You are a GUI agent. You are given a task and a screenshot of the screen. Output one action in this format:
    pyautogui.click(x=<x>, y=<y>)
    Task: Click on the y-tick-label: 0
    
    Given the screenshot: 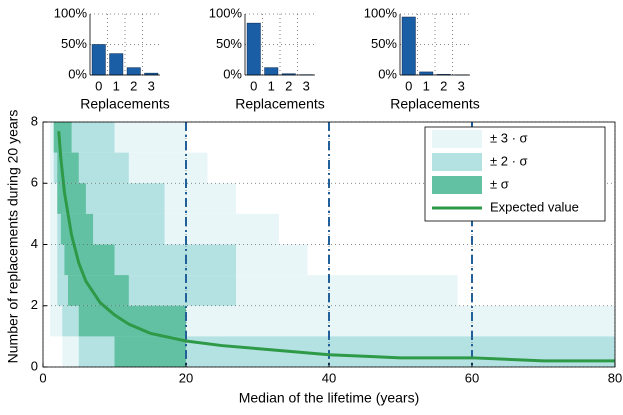 What is the action you would take?
    pyautogui.click(x=34, y=365)
    